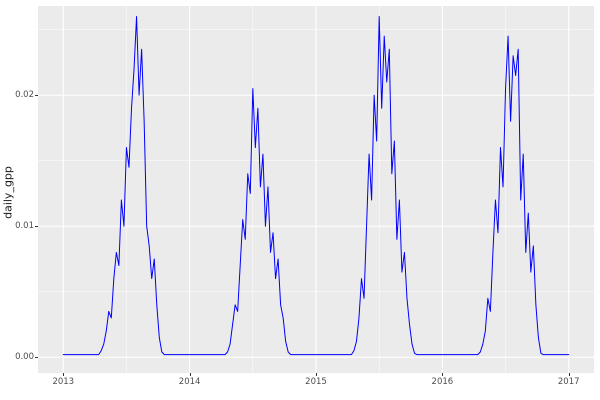  I want to click on y-tick-label: 0.02, so click(24, 94).